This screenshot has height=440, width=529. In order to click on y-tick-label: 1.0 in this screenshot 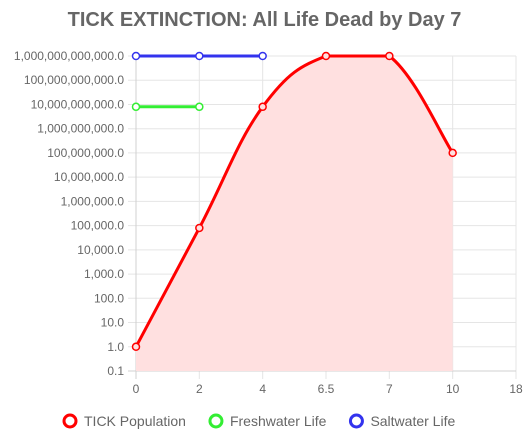, I will do `click(115, 347)`.